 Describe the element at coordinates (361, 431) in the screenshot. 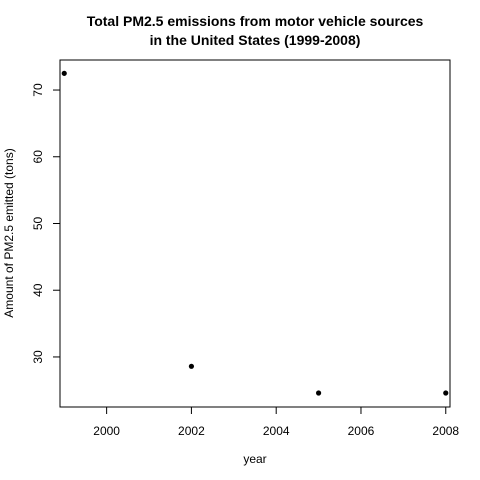

I see `x-tick-label: 2006` at that location.